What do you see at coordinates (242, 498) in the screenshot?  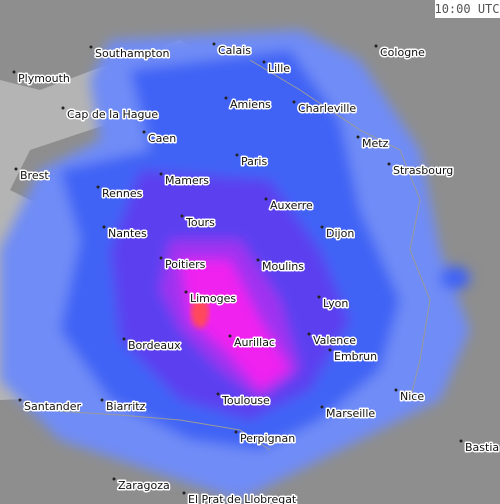 I see `city-label: El Prat de Llobregat` at bounding box center [242, 498].